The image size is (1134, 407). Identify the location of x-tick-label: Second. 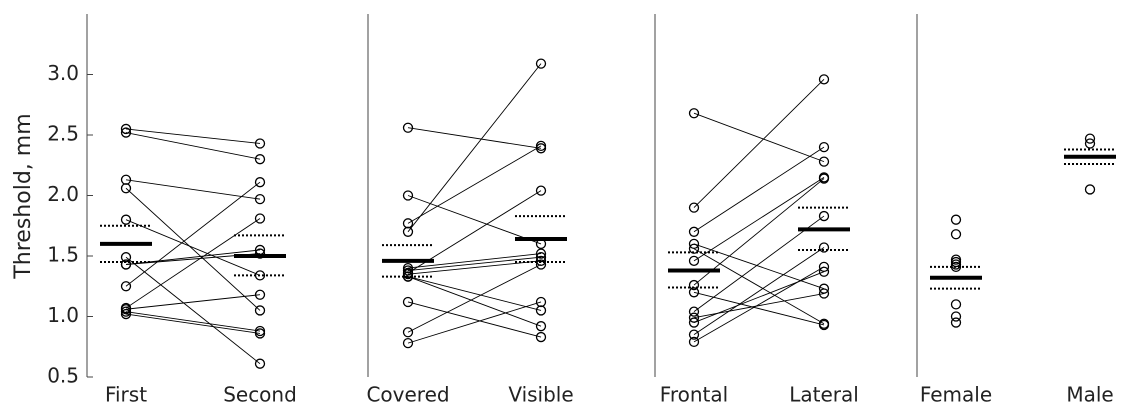
(260, 395).